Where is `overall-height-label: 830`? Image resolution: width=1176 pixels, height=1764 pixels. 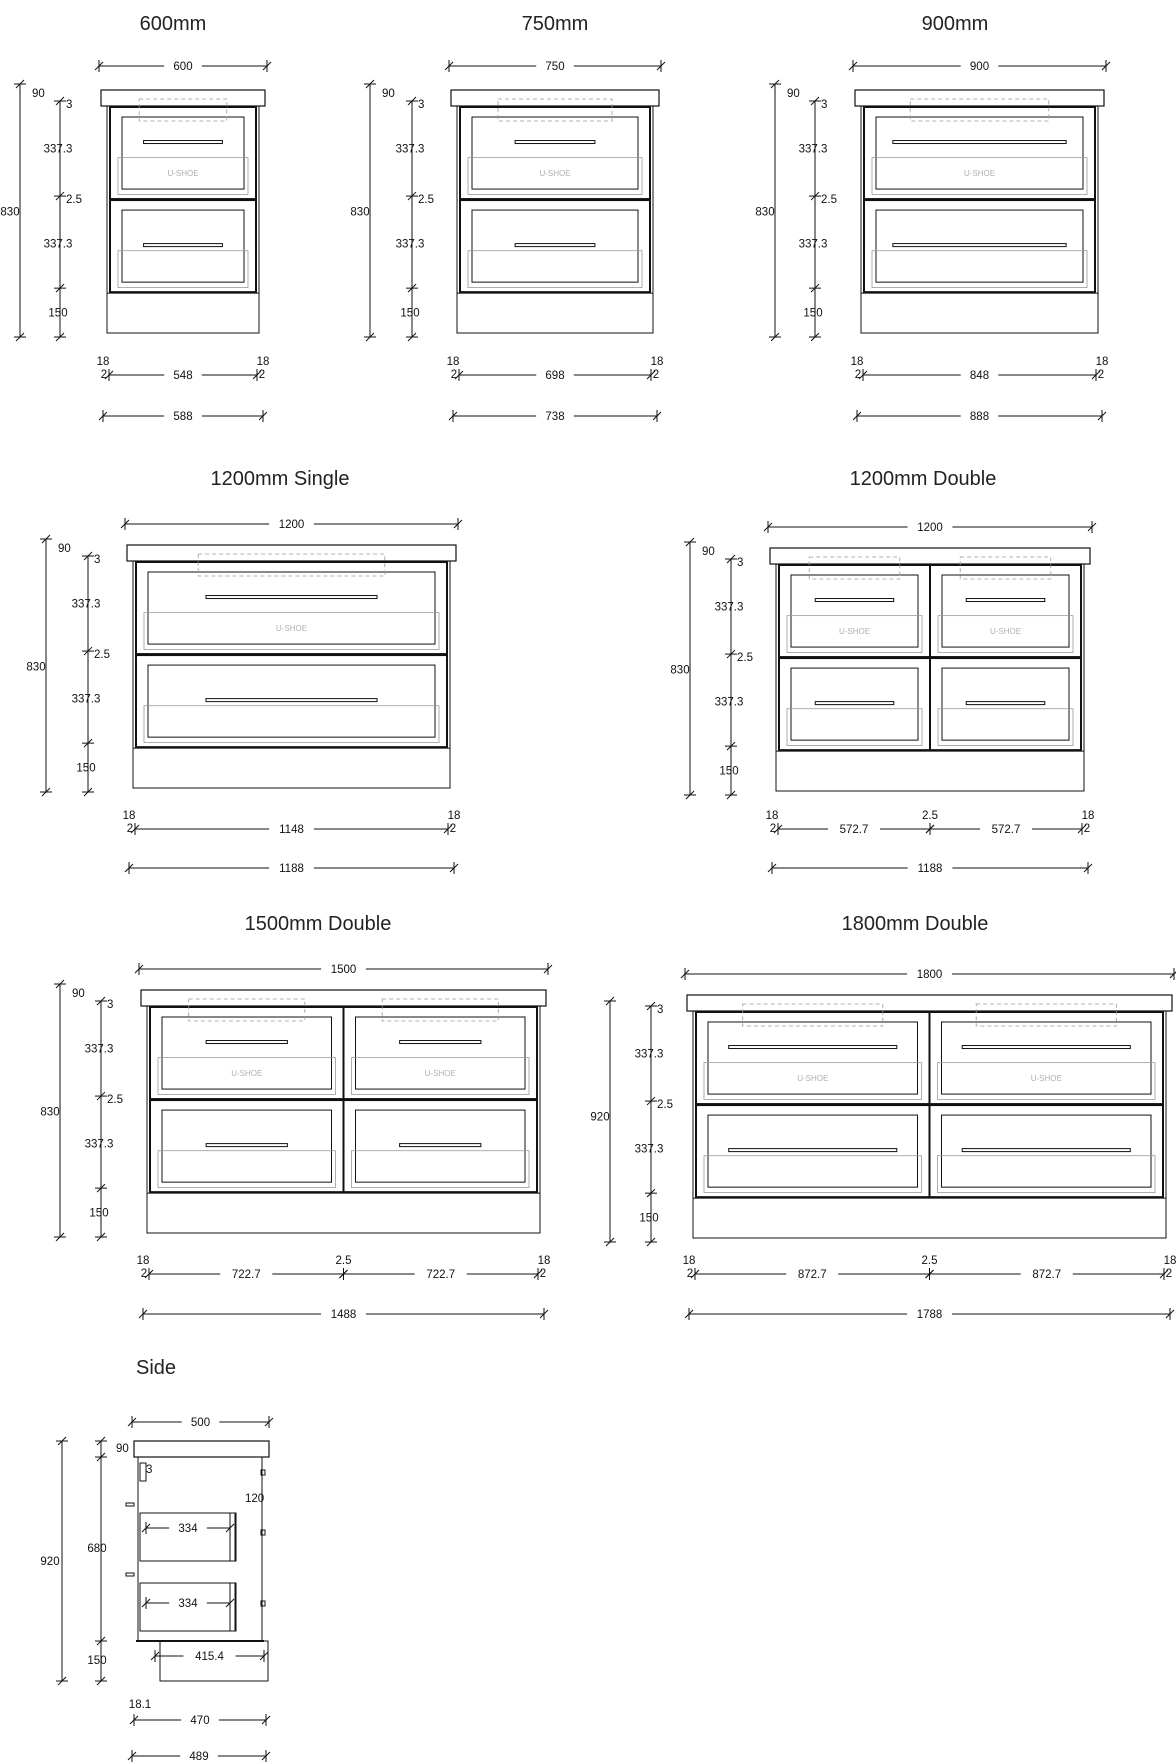
overall-height-label: 830 is located at coordinates (35, 668).